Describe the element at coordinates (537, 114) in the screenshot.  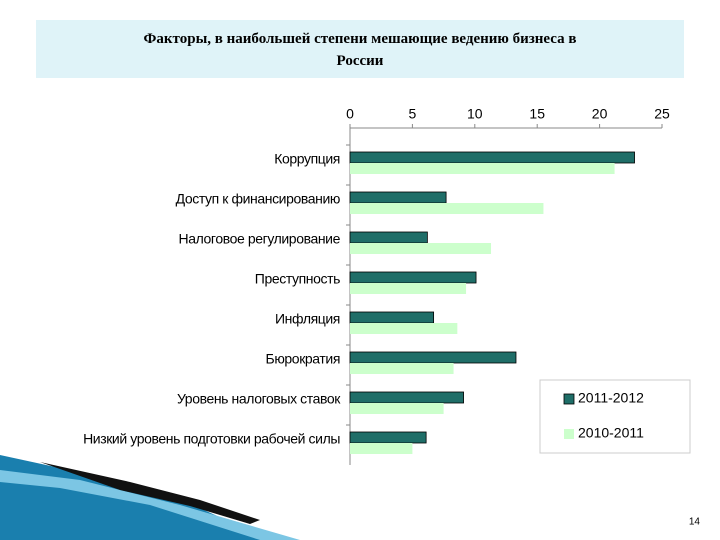
I see `x-tick-label: 15` at that location.